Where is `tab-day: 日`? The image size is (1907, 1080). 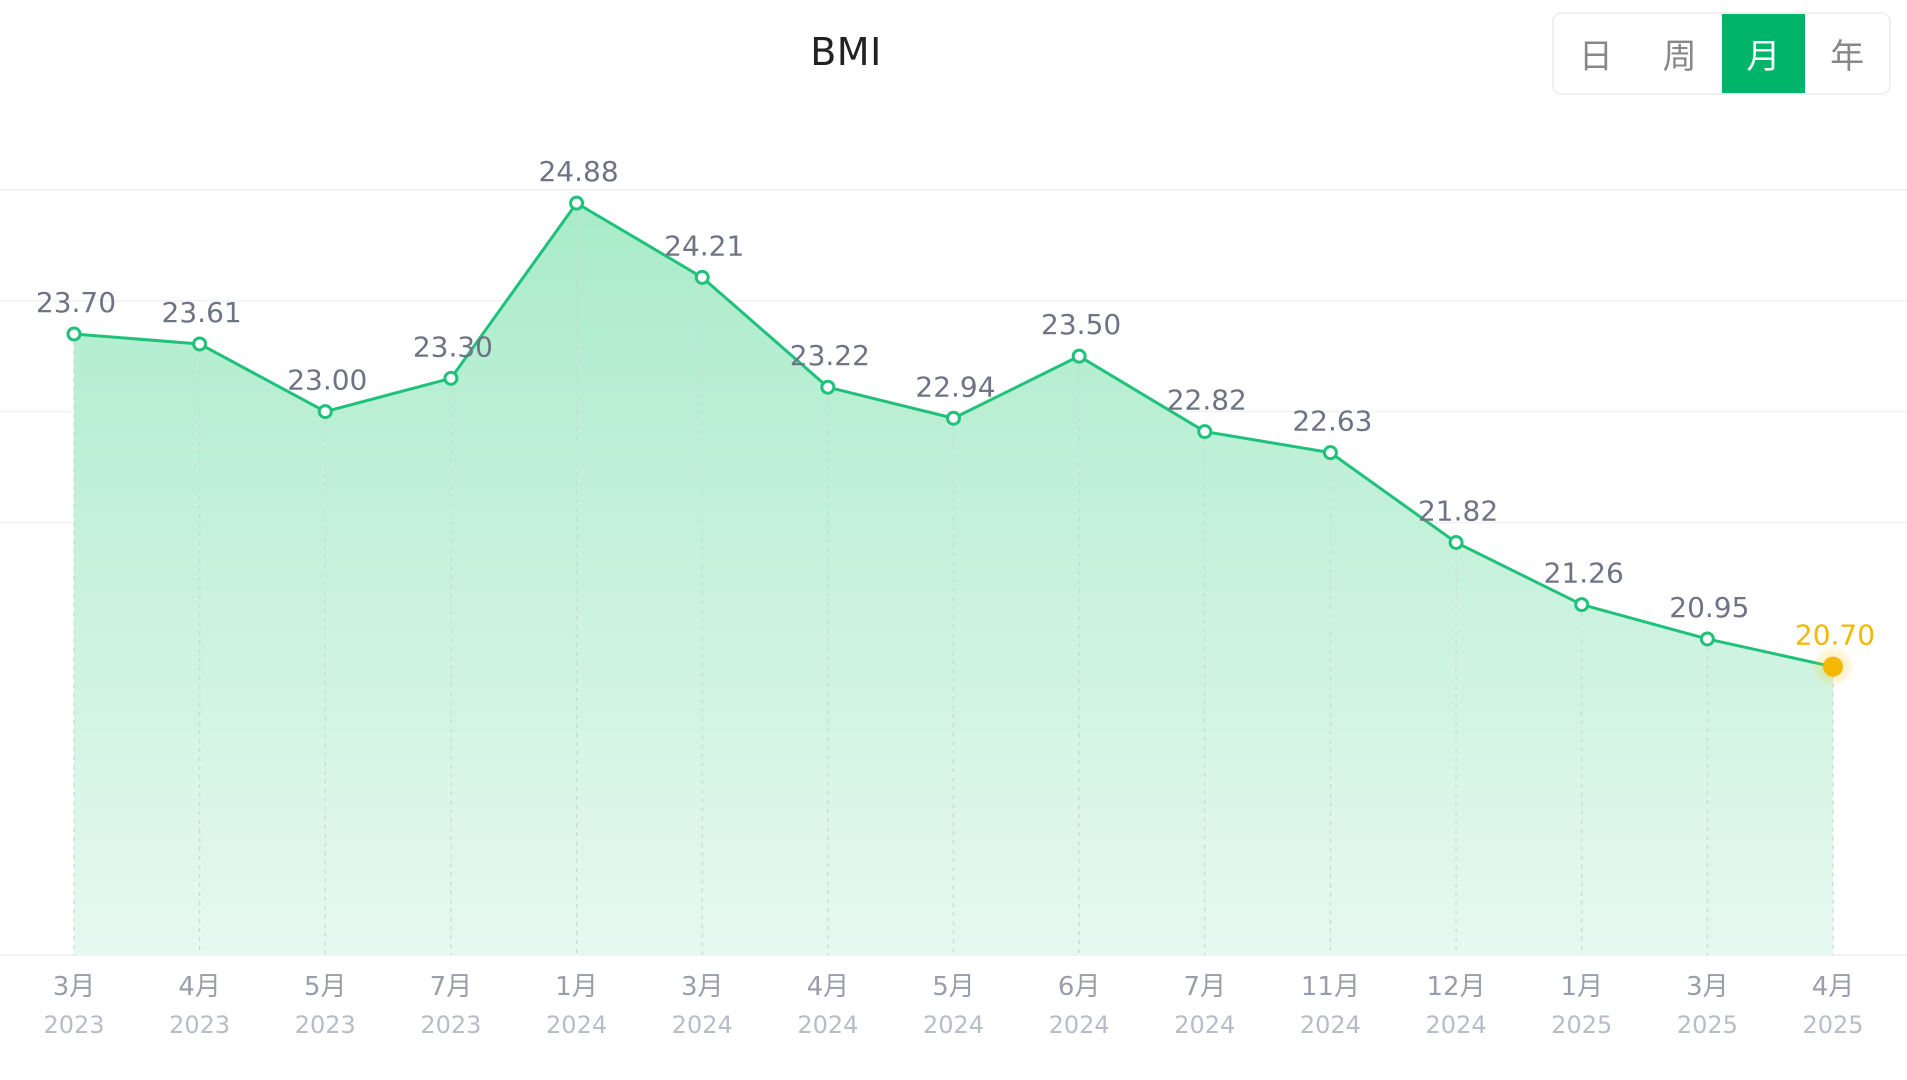 tab-day: 日 is located at coordinates (1595, 57).